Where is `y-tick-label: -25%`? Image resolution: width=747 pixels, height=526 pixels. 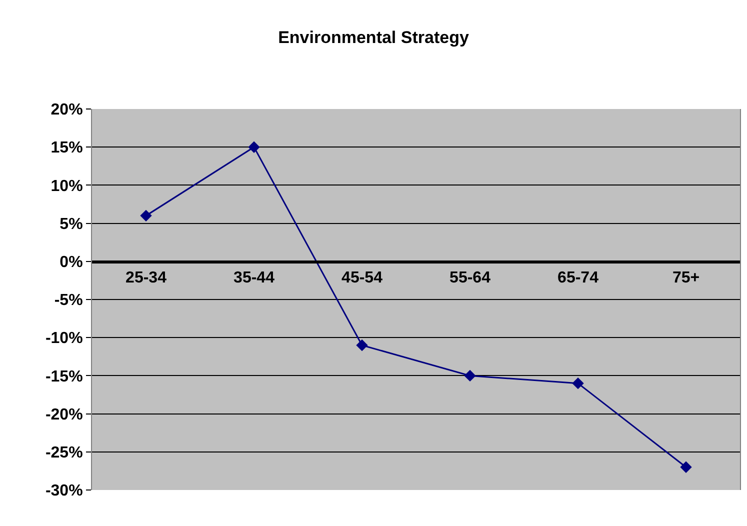
y-tick-label: -25% is located at coordinates (64, 453).